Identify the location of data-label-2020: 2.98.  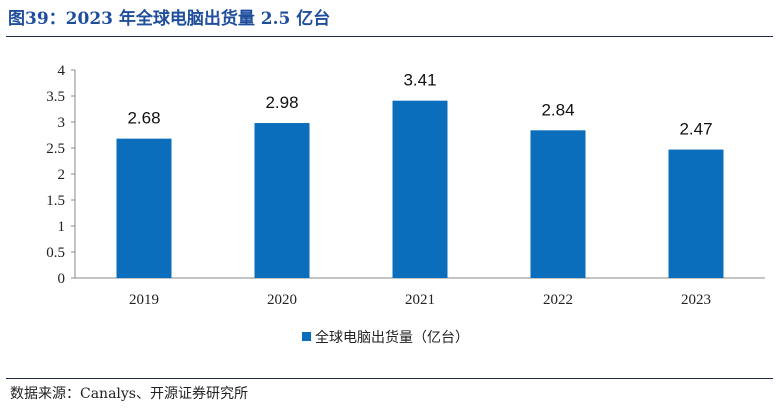
(281, 102).